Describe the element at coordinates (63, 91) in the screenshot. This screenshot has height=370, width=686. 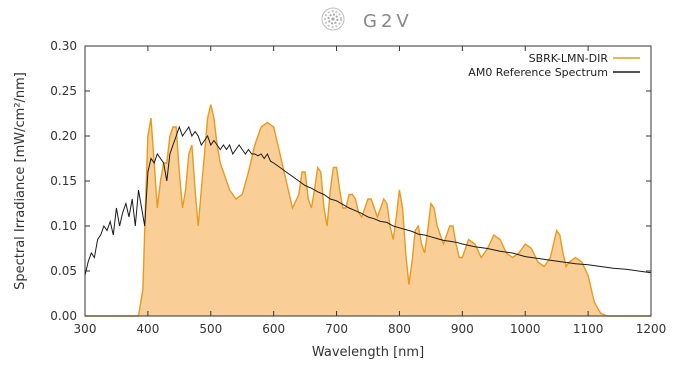
I see `y-tick-label: 0.25` at that location.